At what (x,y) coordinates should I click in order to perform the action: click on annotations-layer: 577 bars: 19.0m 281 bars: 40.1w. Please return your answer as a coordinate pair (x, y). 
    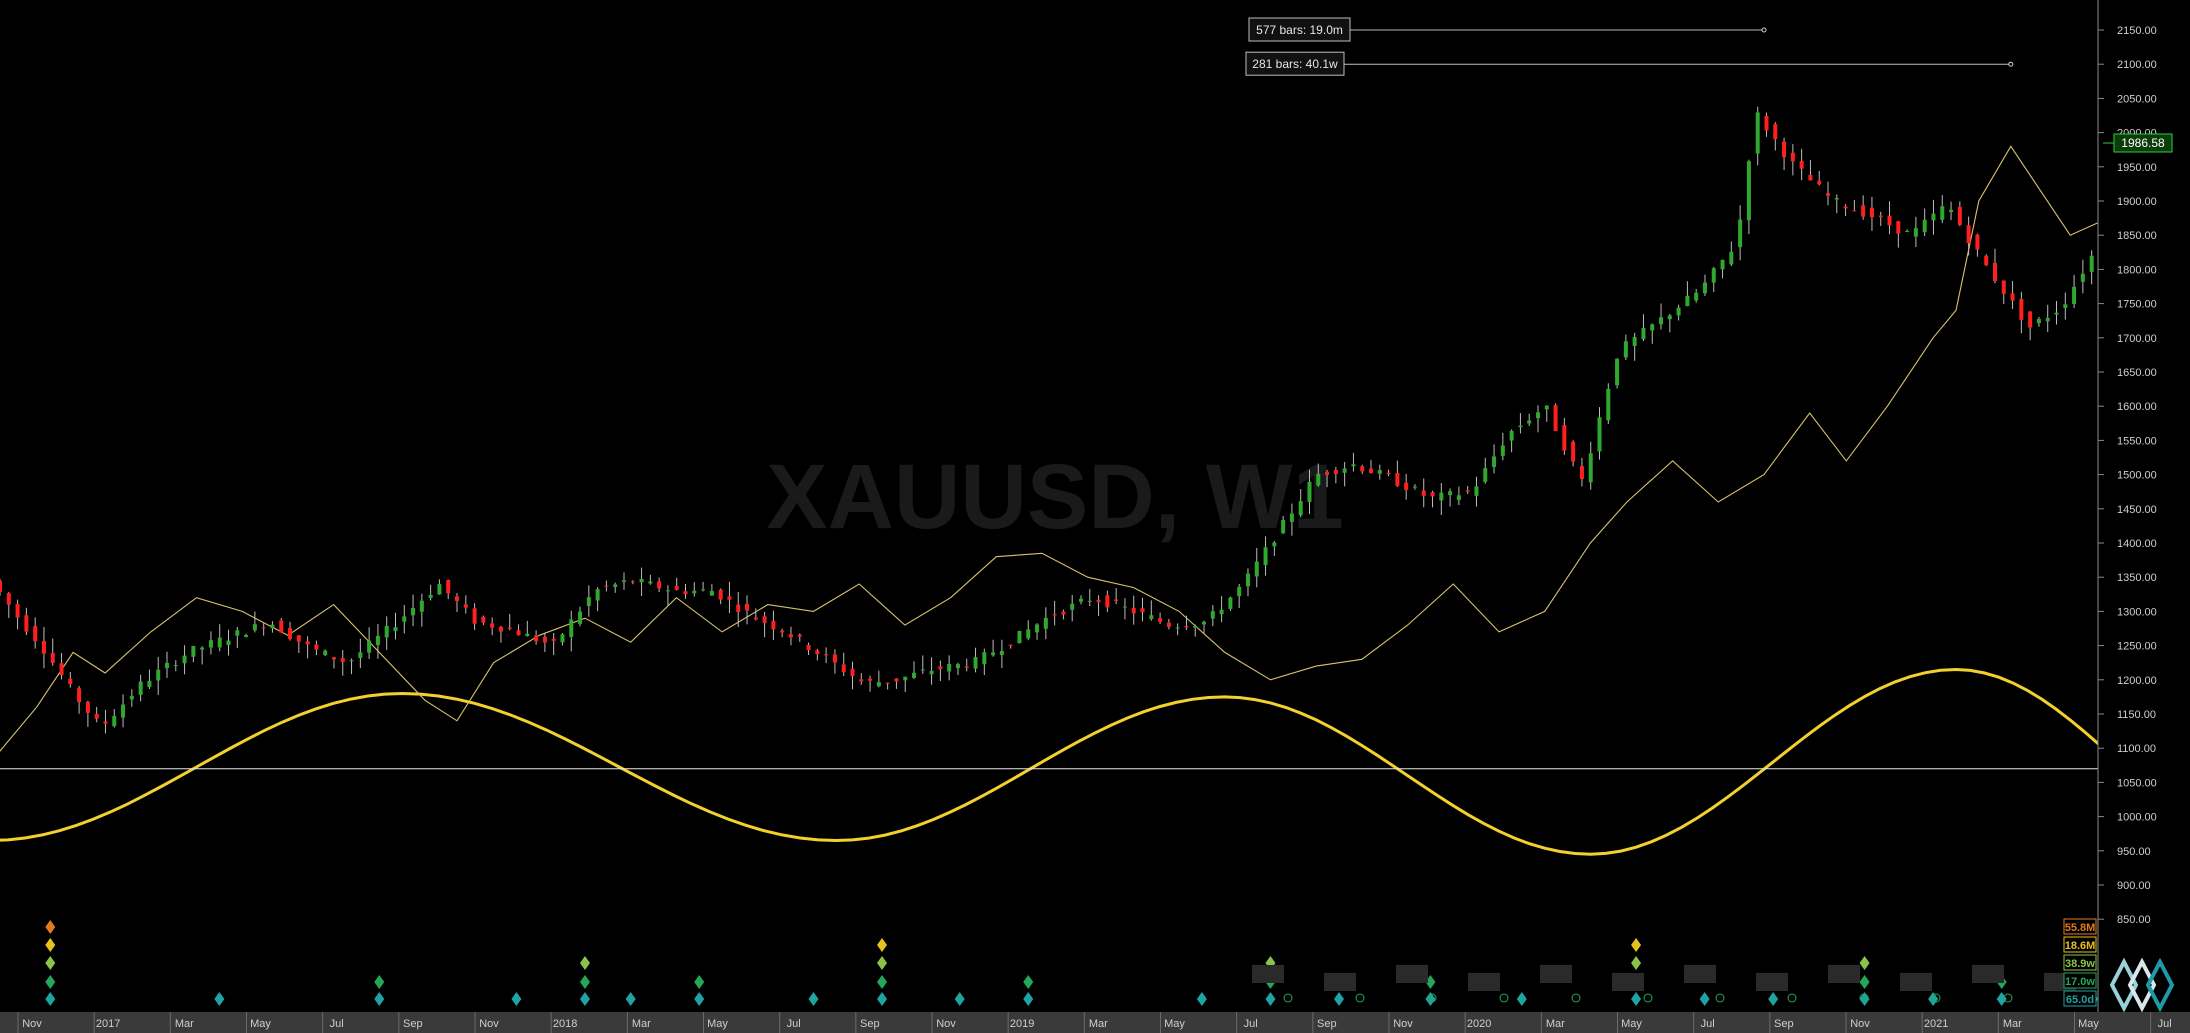
    Looking at the image, I should click on (1629, 46).